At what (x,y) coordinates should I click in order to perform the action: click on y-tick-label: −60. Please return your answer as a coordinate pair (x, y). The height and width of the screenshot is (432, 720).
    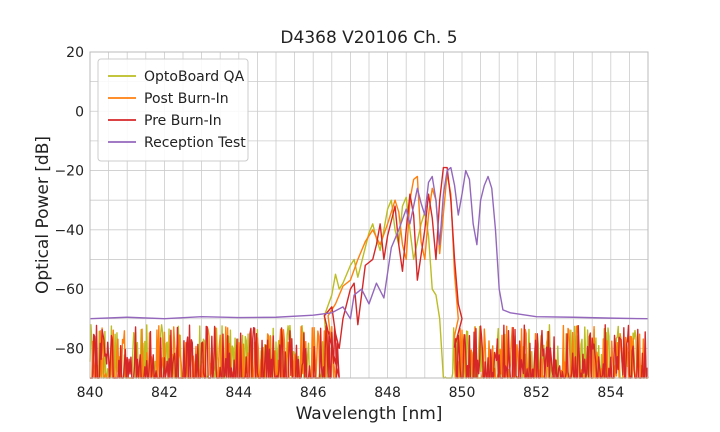
    Looking at the image, I should click on (69, 290).